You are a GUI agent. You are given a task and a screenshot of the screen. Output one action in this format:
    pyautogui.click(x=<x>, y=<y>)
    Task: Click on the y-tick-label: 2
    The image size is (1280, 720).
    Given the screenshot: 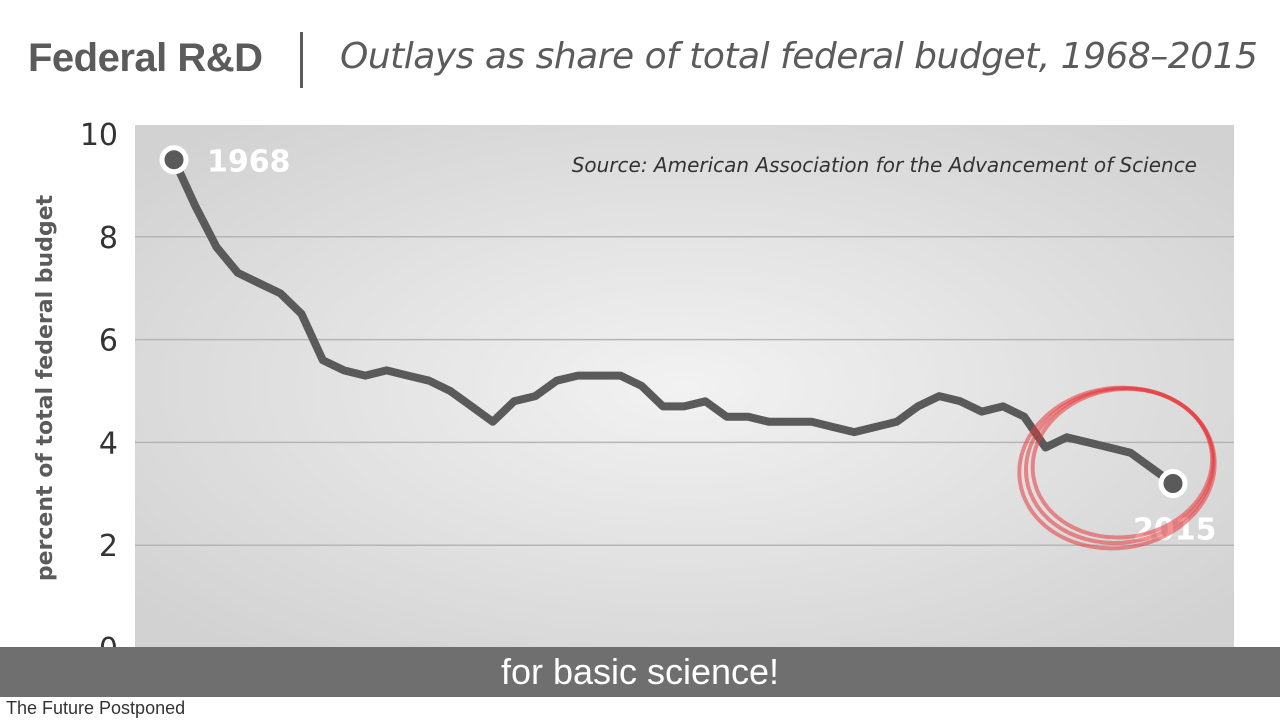 What is the action you would take?
    pyautogui.click(x=108, y=546)
    